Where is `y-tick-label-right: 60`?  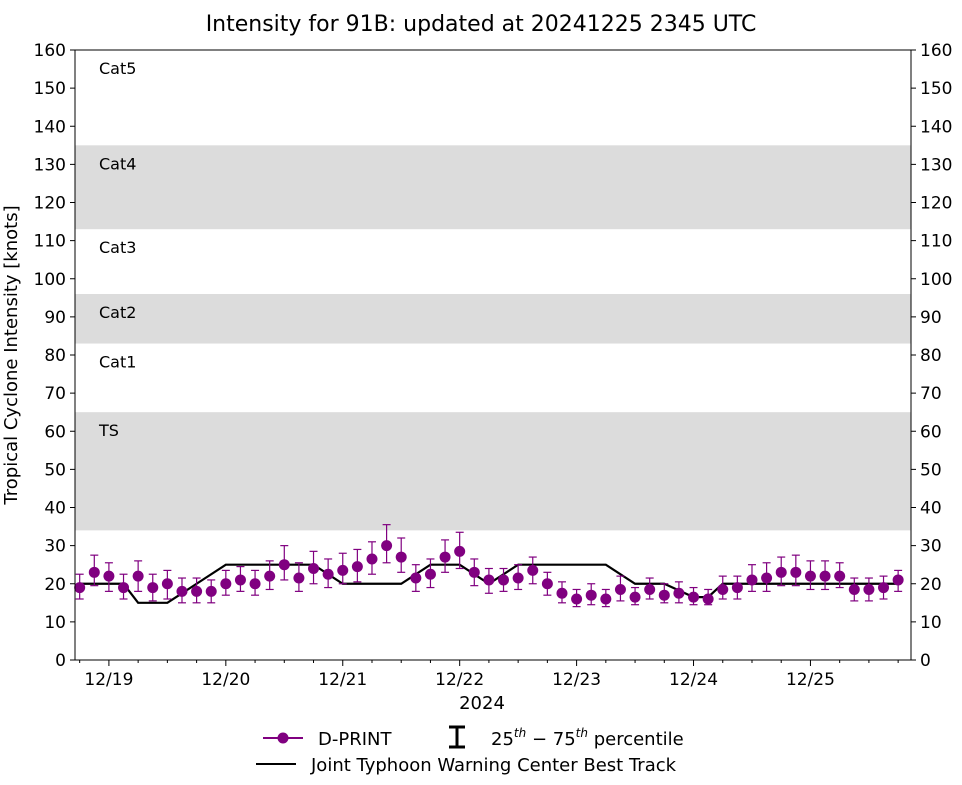 y-tick-label-right: 60 is located at coordinates (931, 432).